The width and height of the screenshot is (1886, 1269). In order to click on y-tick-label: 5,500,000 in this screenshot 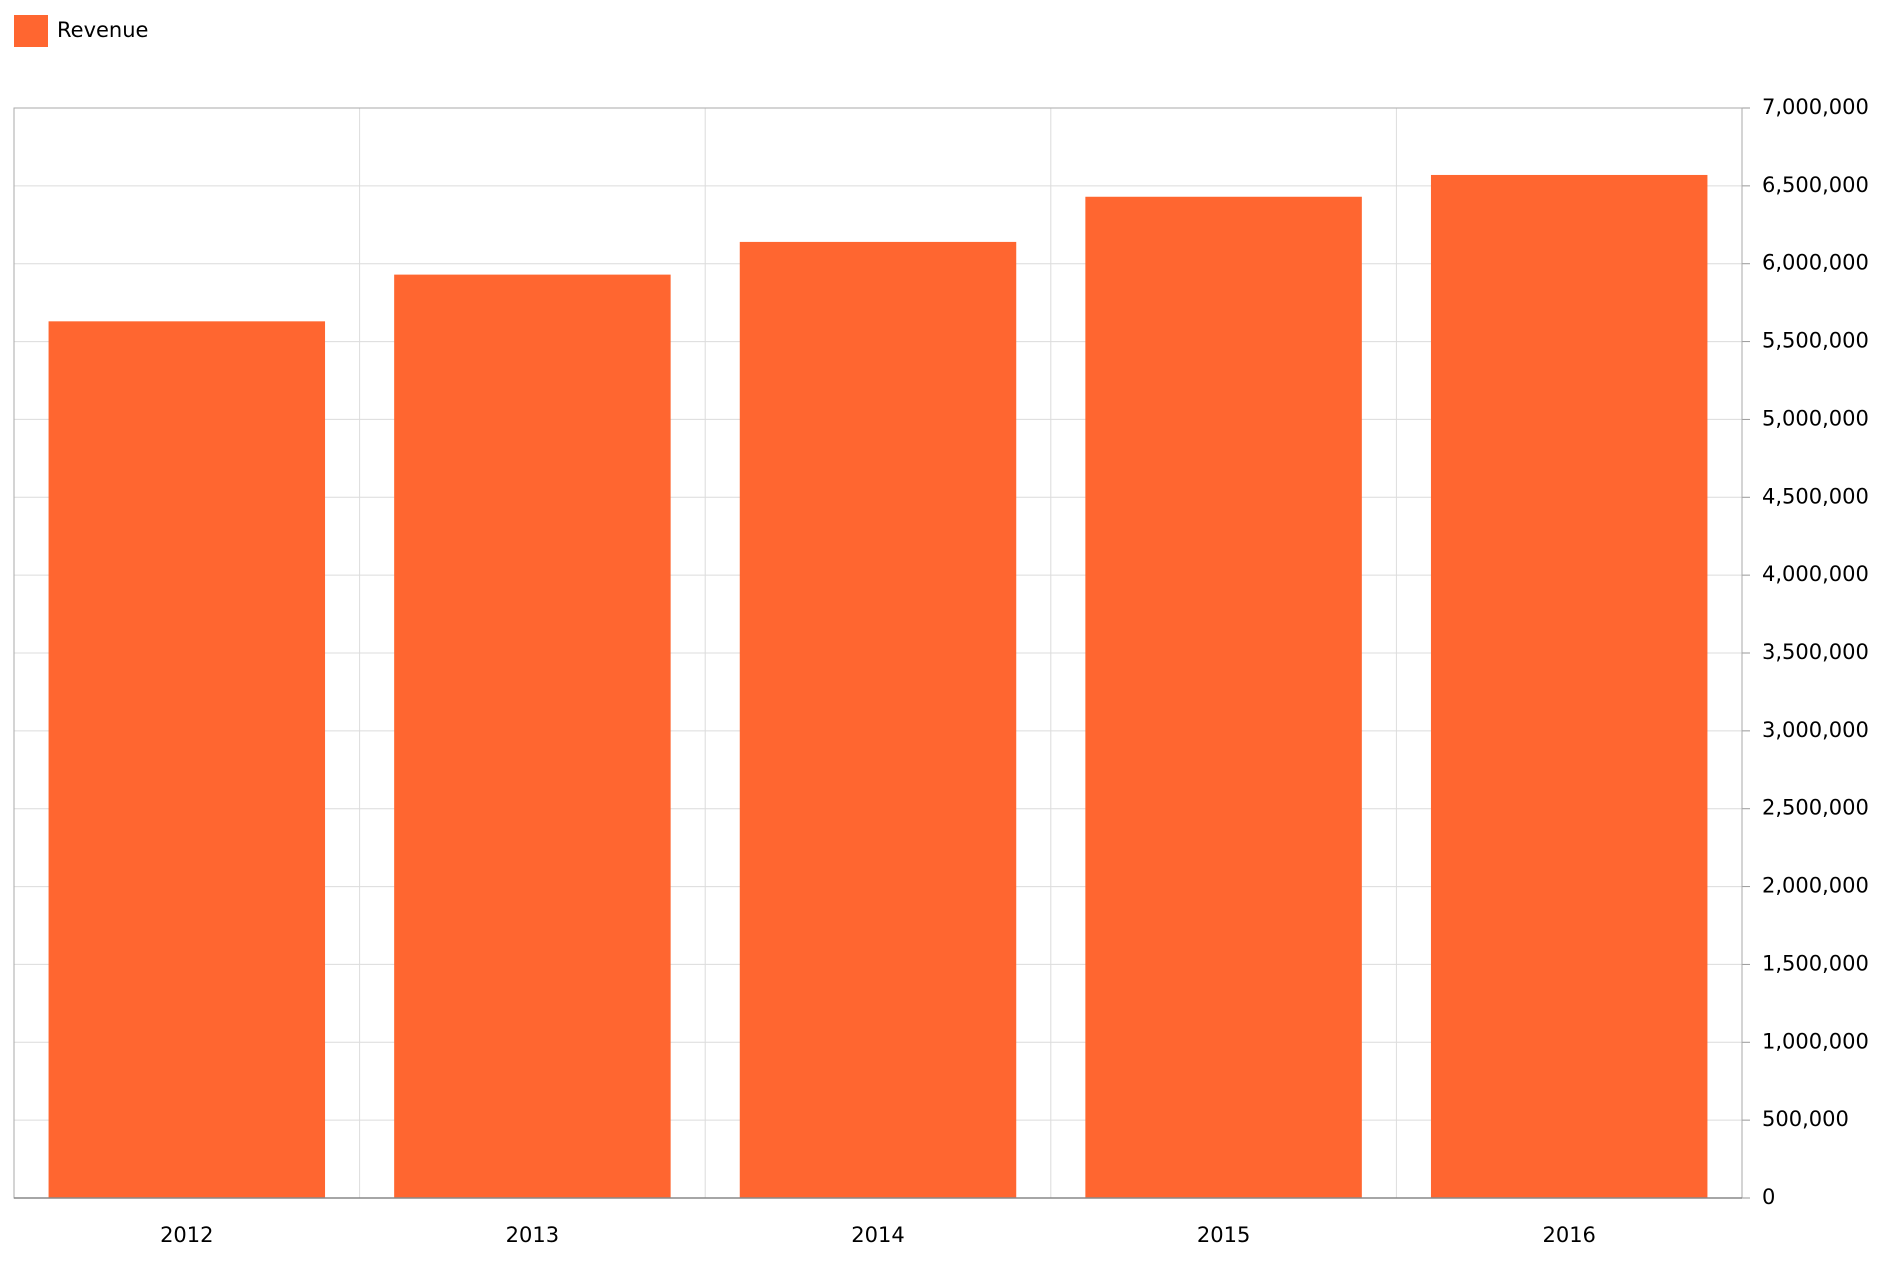, I will do `click(1815, 341)`.